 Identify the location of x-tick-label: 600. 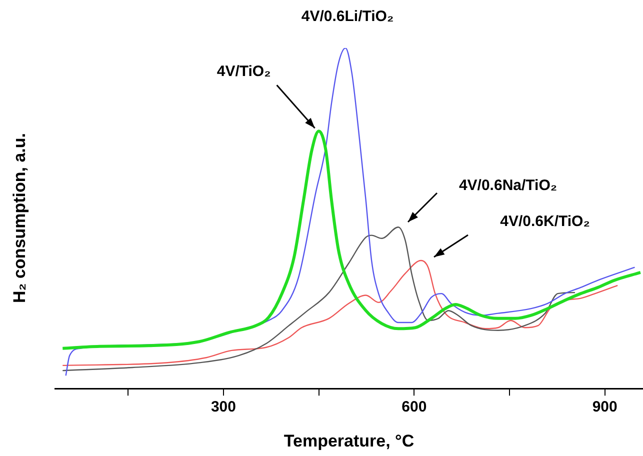
(414, 407).